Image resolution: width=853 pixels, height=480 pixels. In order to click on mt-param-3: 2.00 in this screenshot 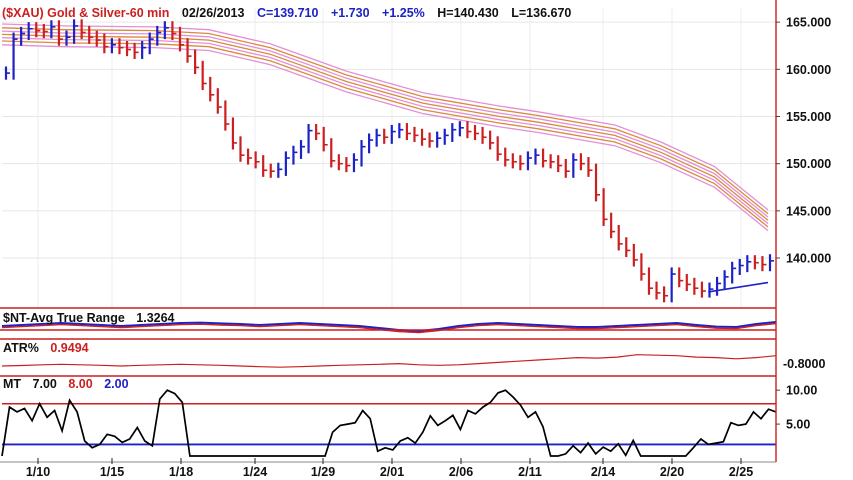, I will do `click(116, 384)`.